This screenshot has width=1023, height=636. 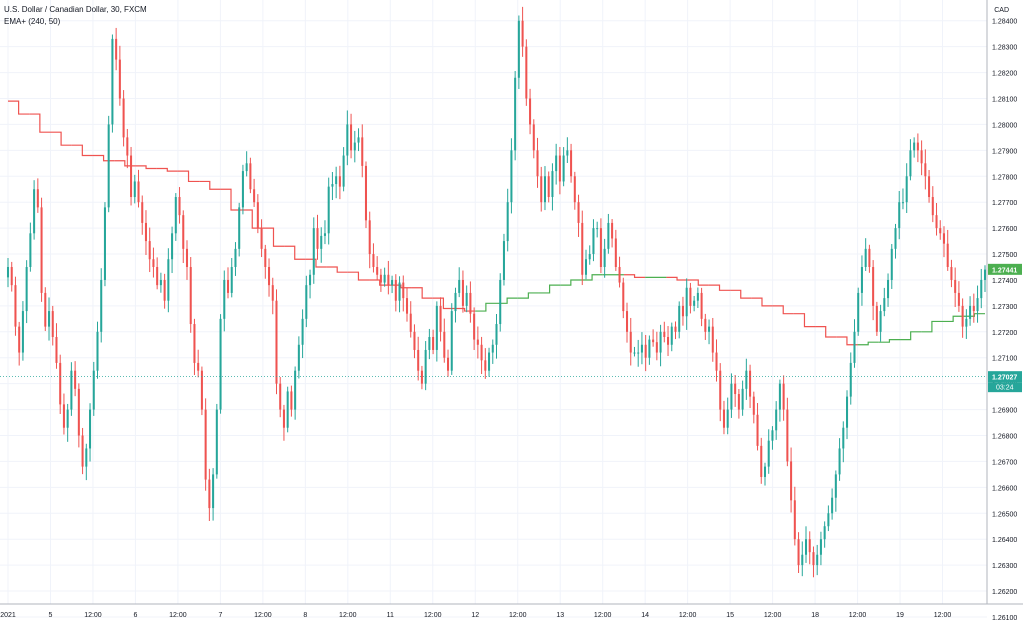 What do you see at coordinates (1004, 177) in the screenshot?
I see `y-tick-label: 1.27800` at bounding box center [1004, 177].